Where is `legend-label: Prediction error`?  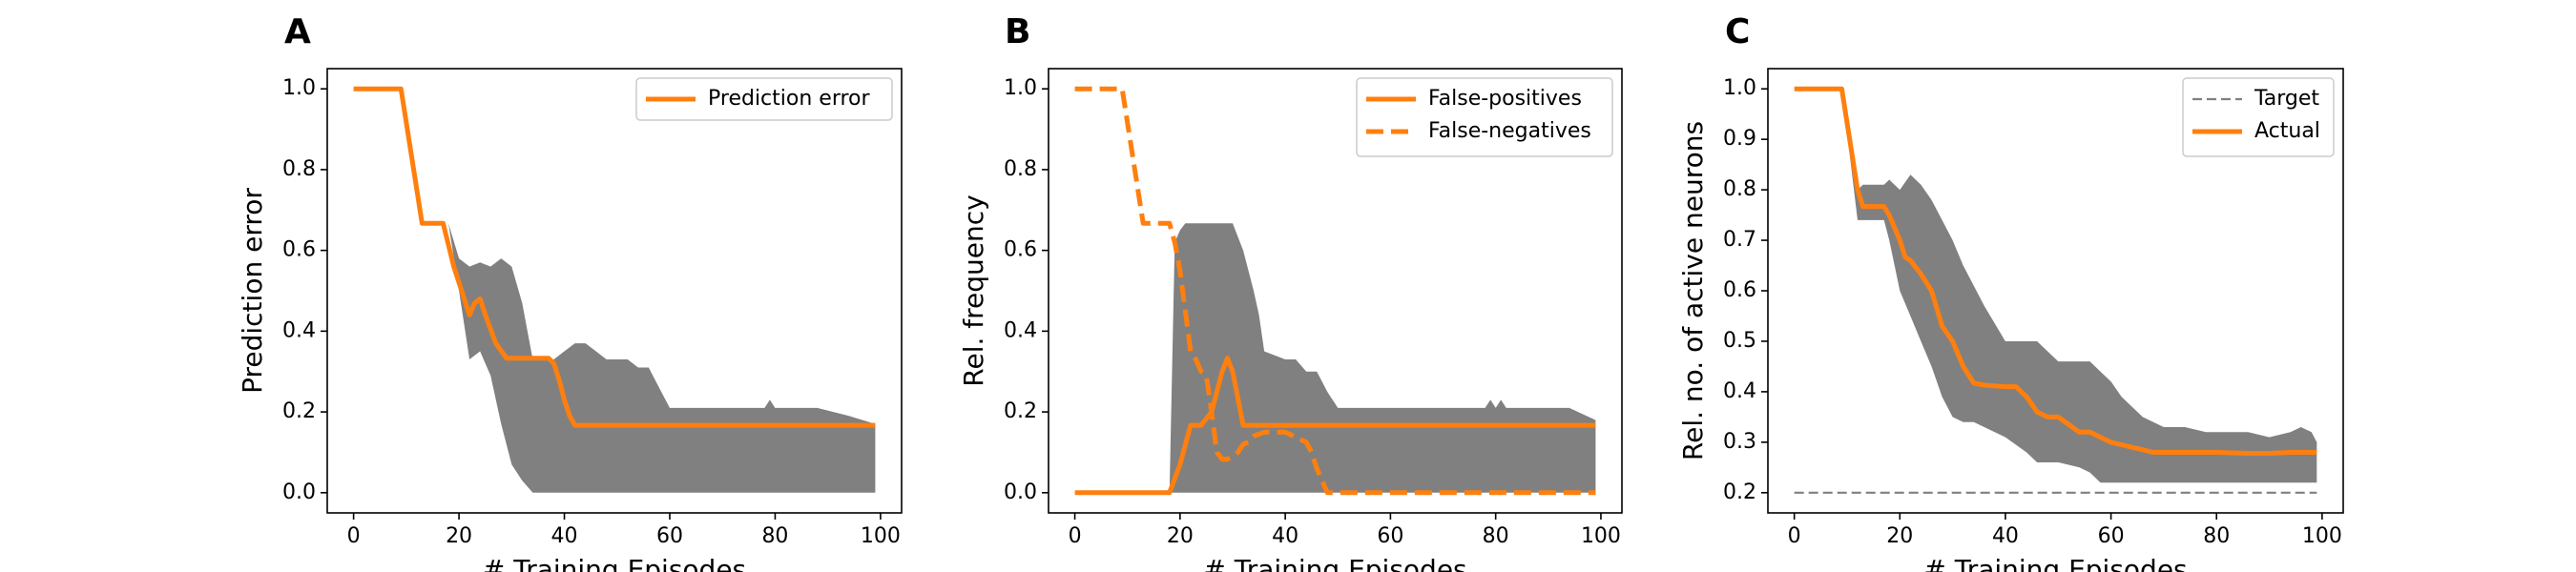
legend-label: Prediction error is located at coordinates (789, 99).